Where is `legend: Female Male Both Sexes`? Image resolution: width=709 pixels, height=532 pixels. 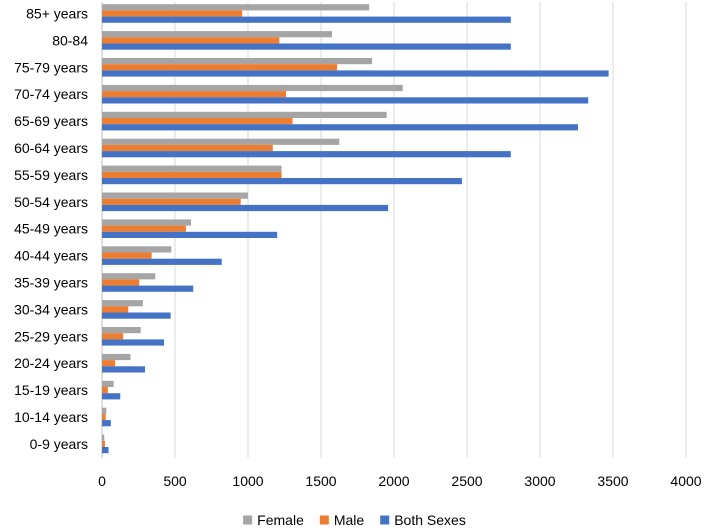 legend: Female Male Both Sexes is located at coordinates (354, 520).